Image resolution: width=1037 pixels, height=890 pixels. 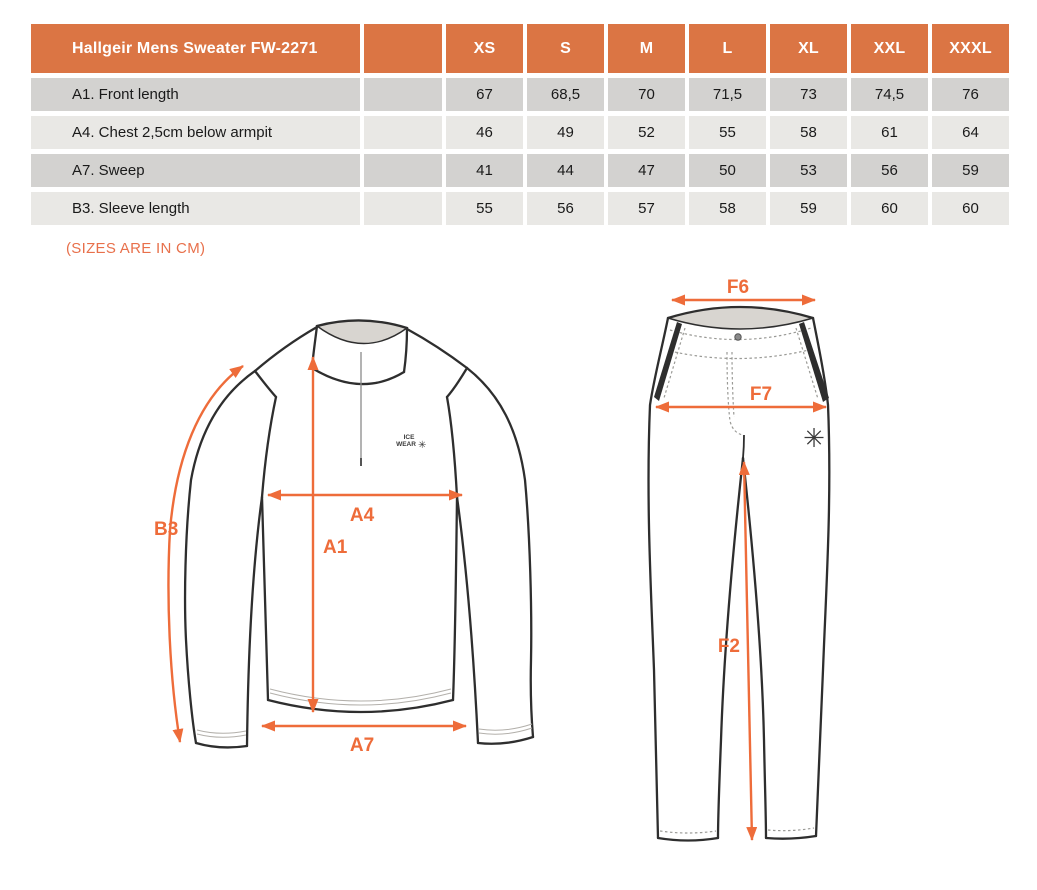 I want to click on size-value-cell: 67, so click(x=484, y=94).